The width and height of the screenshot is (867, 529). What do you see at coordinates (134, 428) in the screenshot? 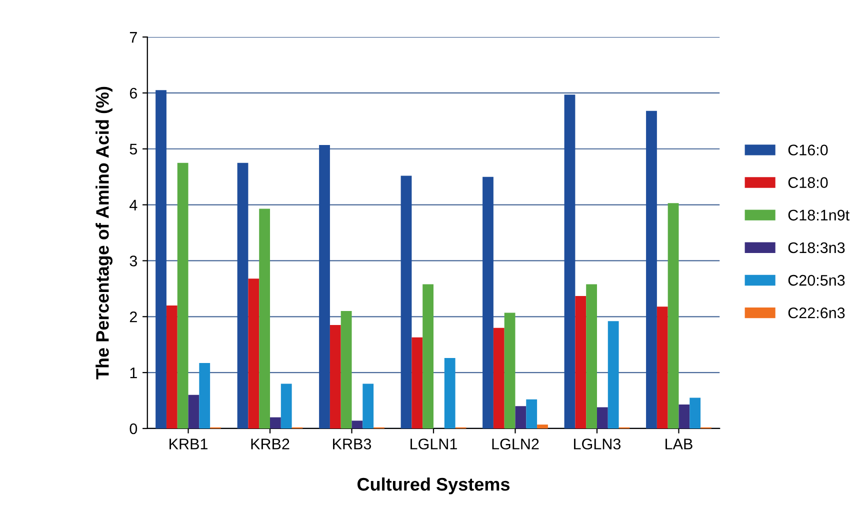
I see `y-tick-label: 0` at bounding box center [134, 428].